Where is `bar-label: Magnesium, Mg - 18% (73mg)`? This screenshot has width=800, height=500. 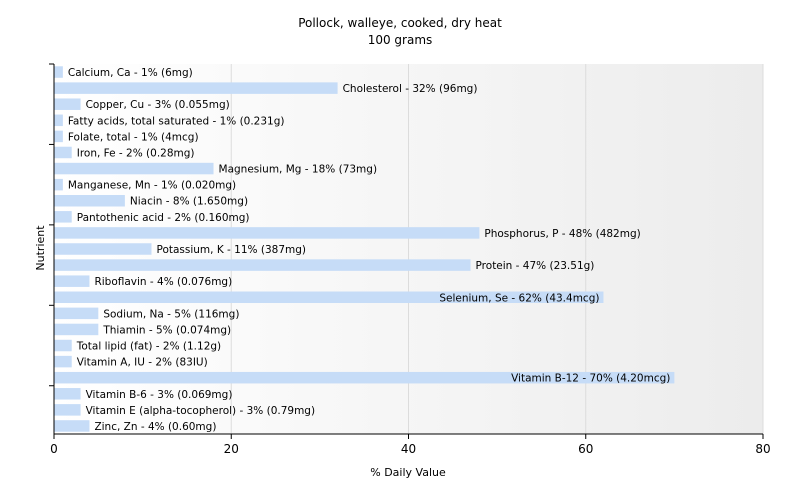 bar-label: Magnesium, Mg - 18% (73mg) is located at coordinates (298, 170).